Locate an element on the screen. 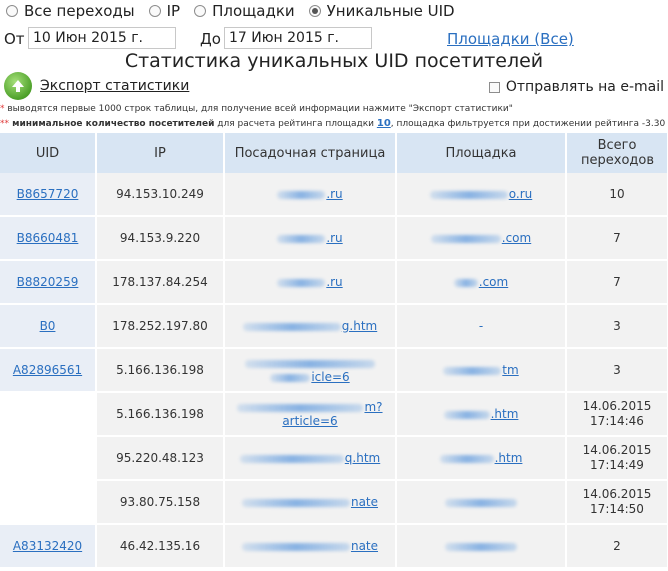 Image resolution: width=668 pixels, height=571 pixels. filter-ip-label: IP is located at coordinates (173, 11).